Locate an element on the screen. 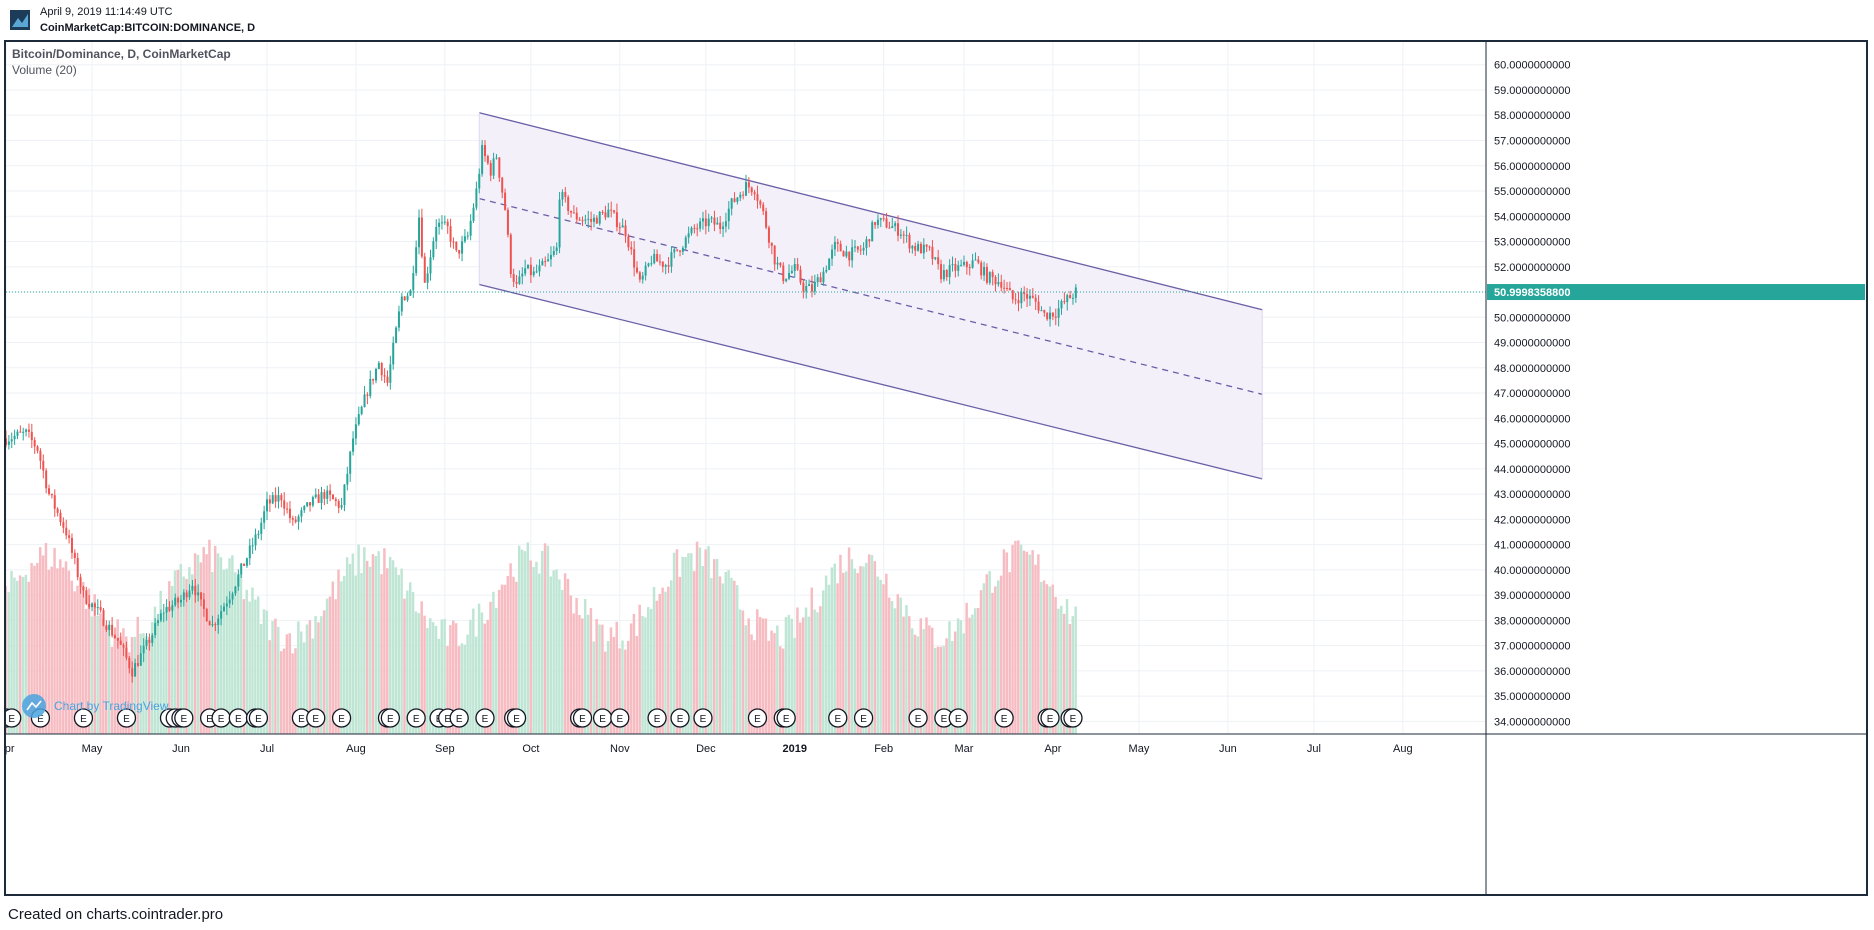 This screenshot has height=930, width=1874. x-tick-label: Oct is located at coordinates (530, 749).